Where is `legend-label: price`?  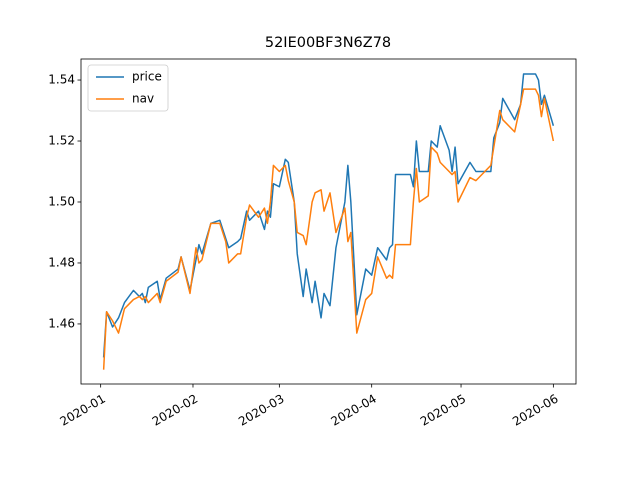
legend-label: price is located at coordinates (147, 77).